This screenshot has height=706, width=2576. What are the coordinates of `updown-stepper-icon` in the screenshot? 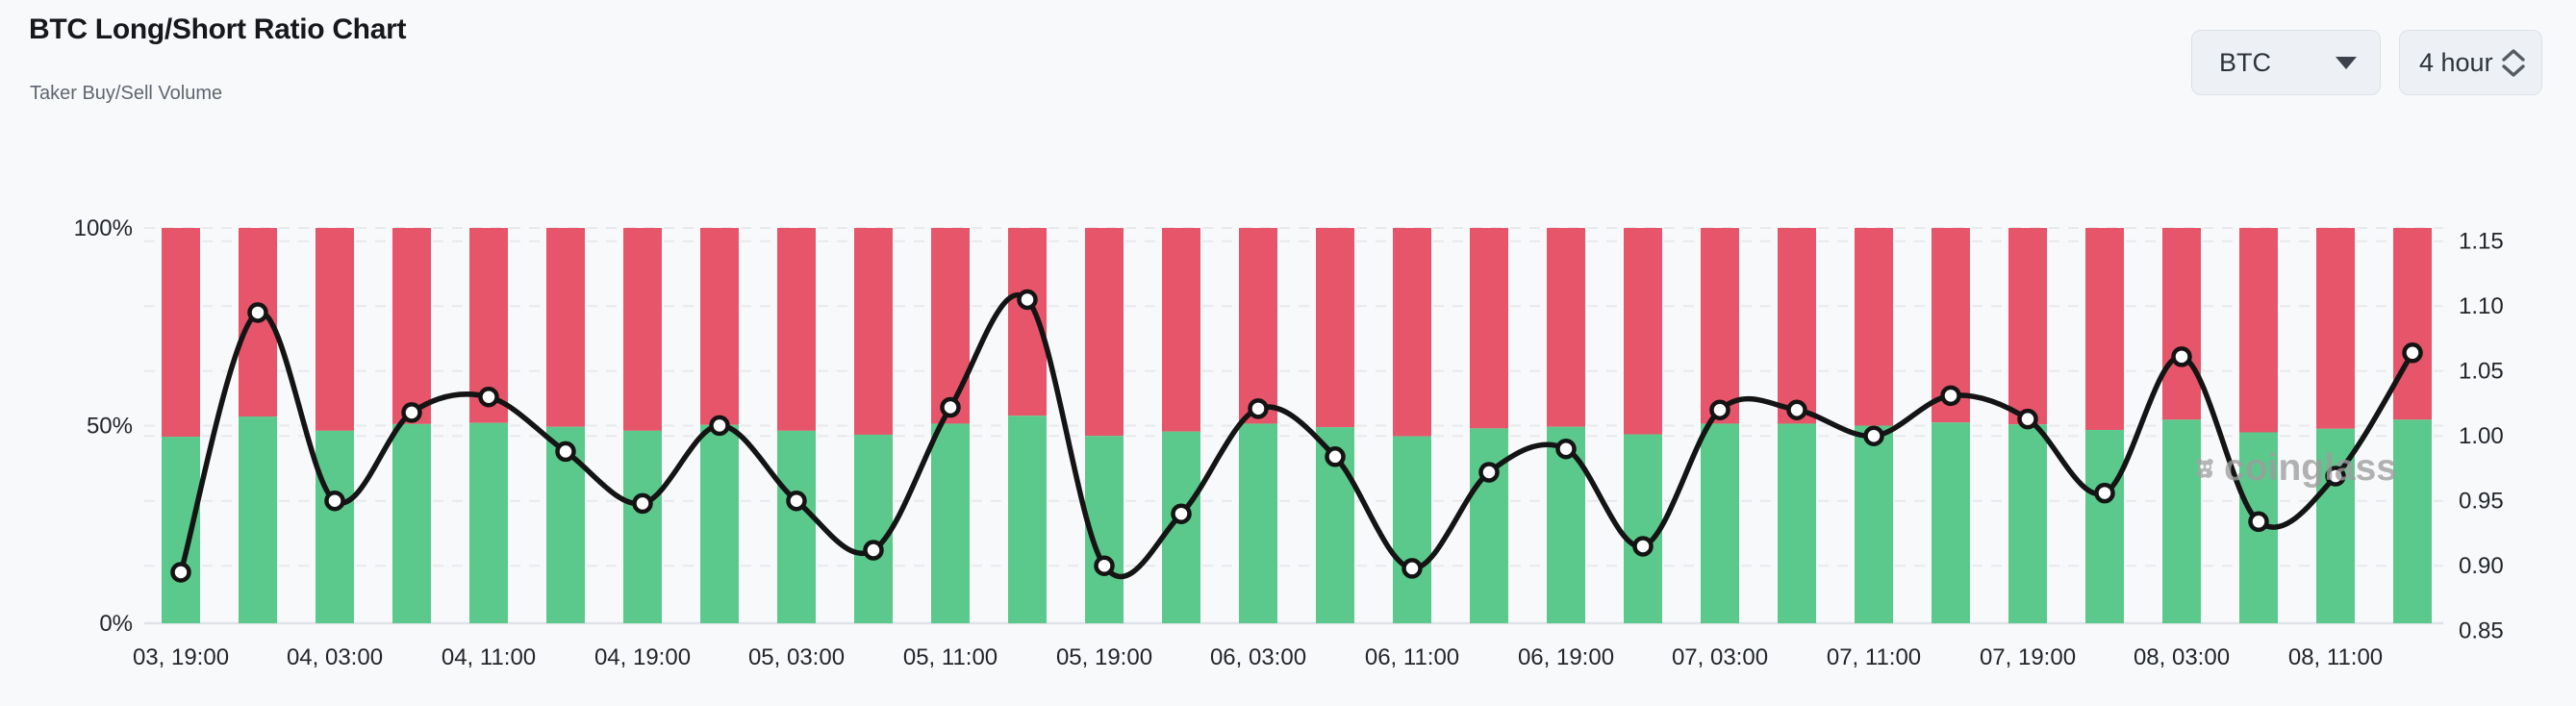 It's located at (2514, 62).